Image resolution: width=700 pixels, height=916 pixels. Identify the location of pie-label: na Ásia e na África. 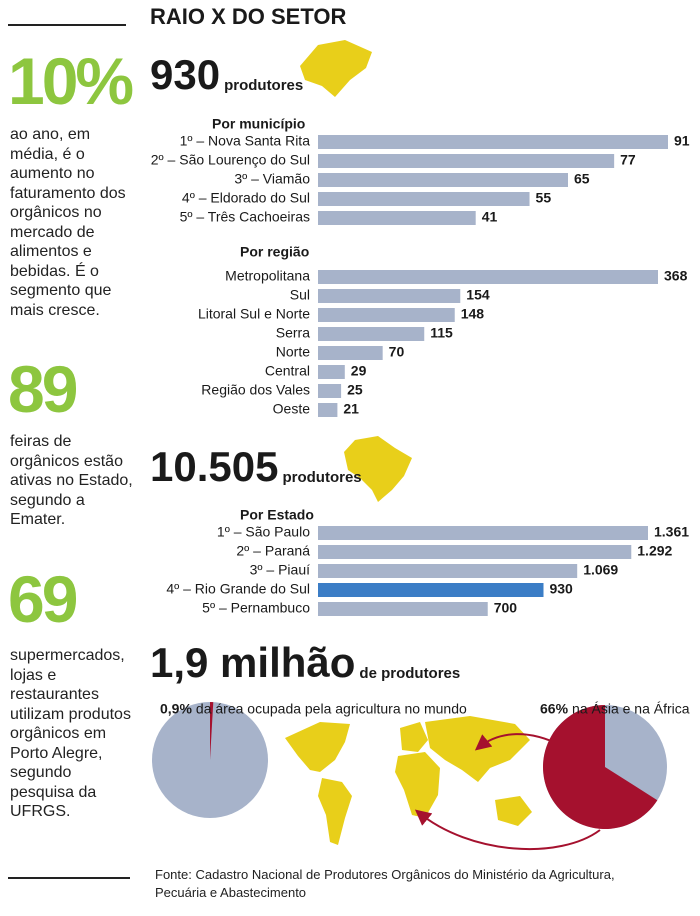
(631, 709).